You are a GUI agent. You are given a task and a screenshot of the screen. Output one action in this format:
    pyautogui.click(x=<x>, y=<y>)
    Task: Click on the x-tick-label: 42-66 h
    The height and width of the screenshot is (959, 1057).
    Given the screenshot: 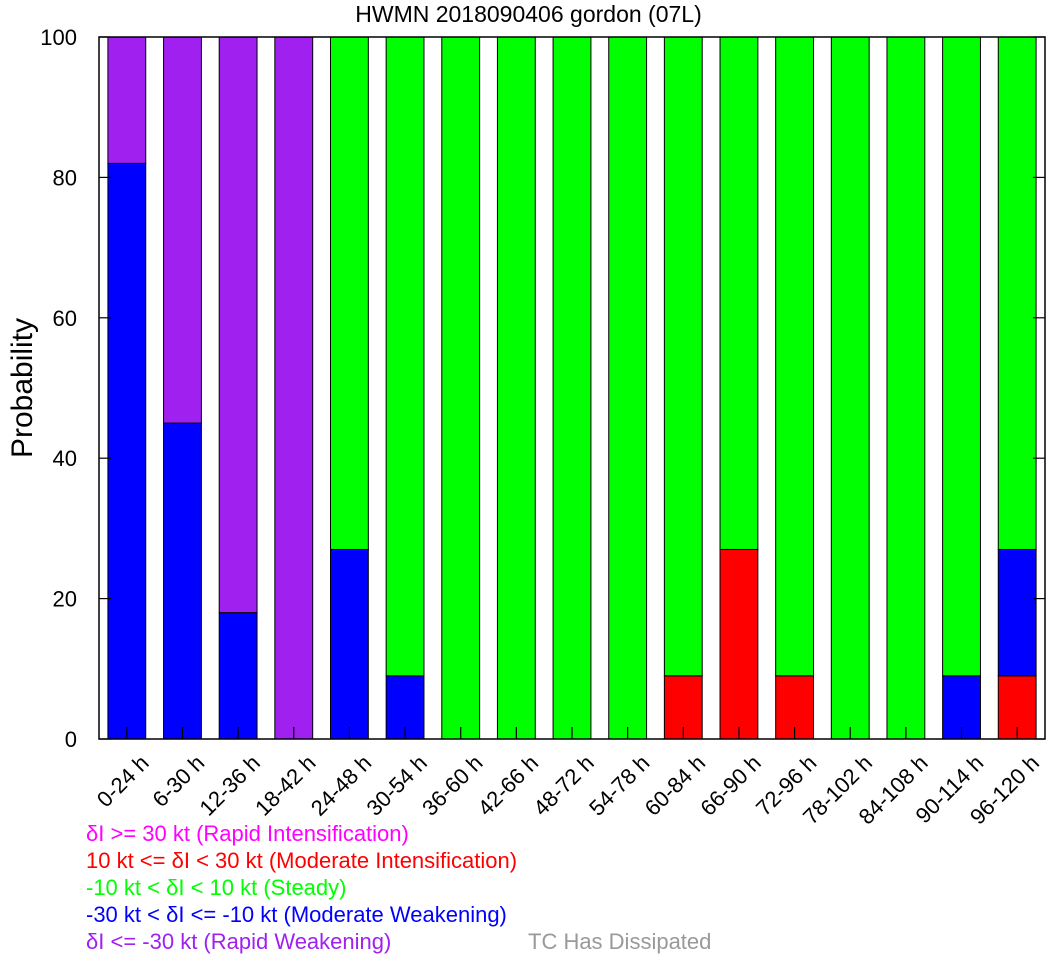 What is the action you would take?
    pyautogui.click(x=508, y=785)
    